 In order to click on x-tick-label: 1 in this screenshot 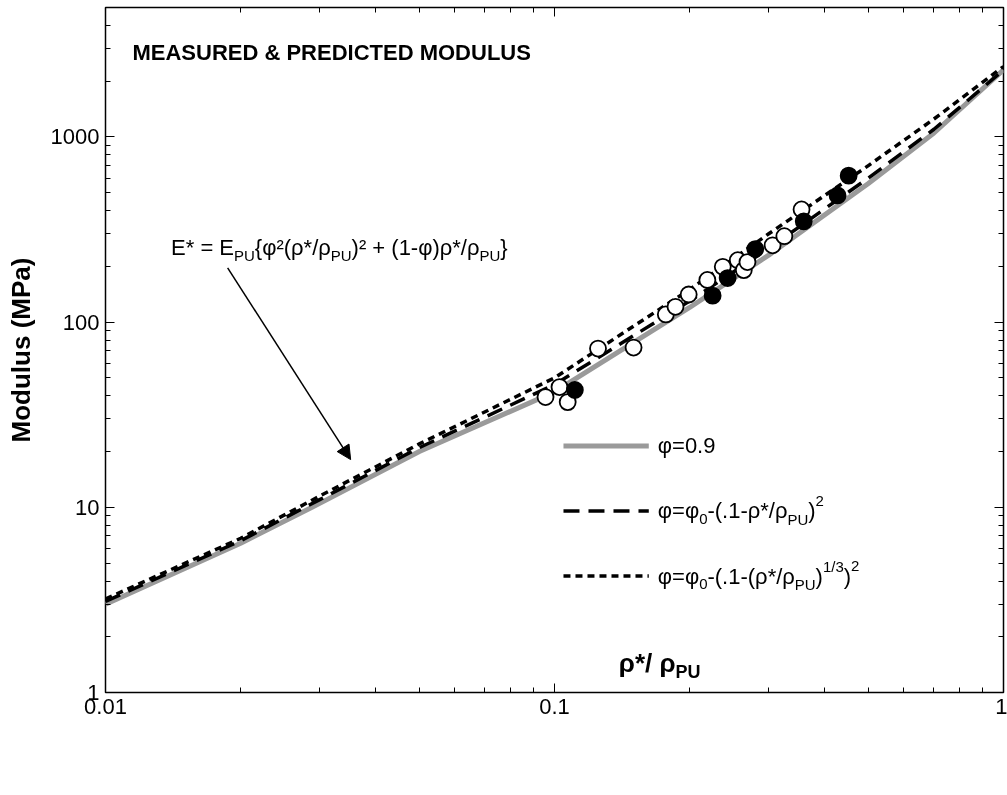, I will do `click(1001, 706)`.